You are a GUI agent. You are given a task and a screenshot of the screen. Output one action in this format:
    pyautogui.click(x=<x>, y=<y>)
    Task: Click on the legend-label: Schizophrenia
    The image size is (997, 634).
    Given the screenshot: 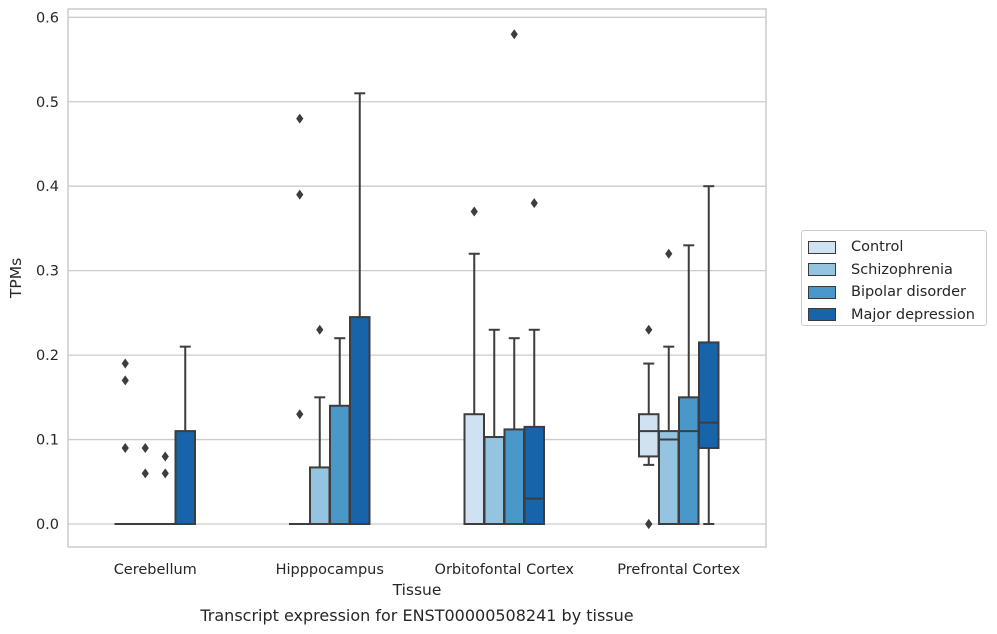 What is the action you would take?
    pyautogui.click(x=902, y=269)
    